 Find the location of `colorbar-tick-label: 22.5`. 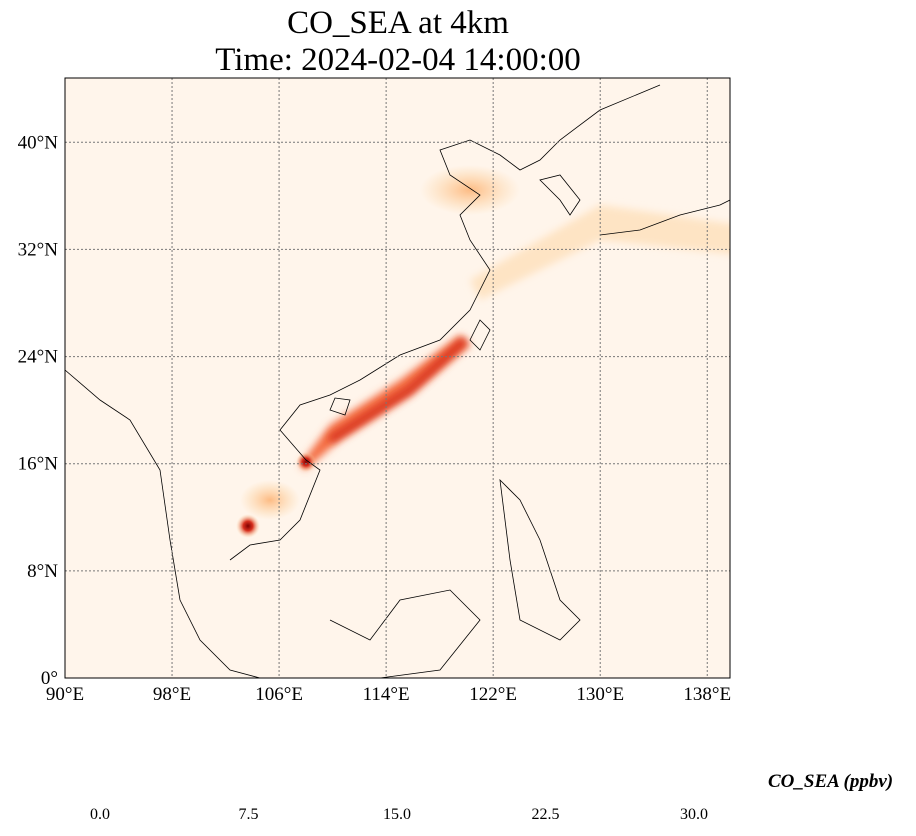

colorbar-tick-label: 22.5 is located at coordinates (545, 814).